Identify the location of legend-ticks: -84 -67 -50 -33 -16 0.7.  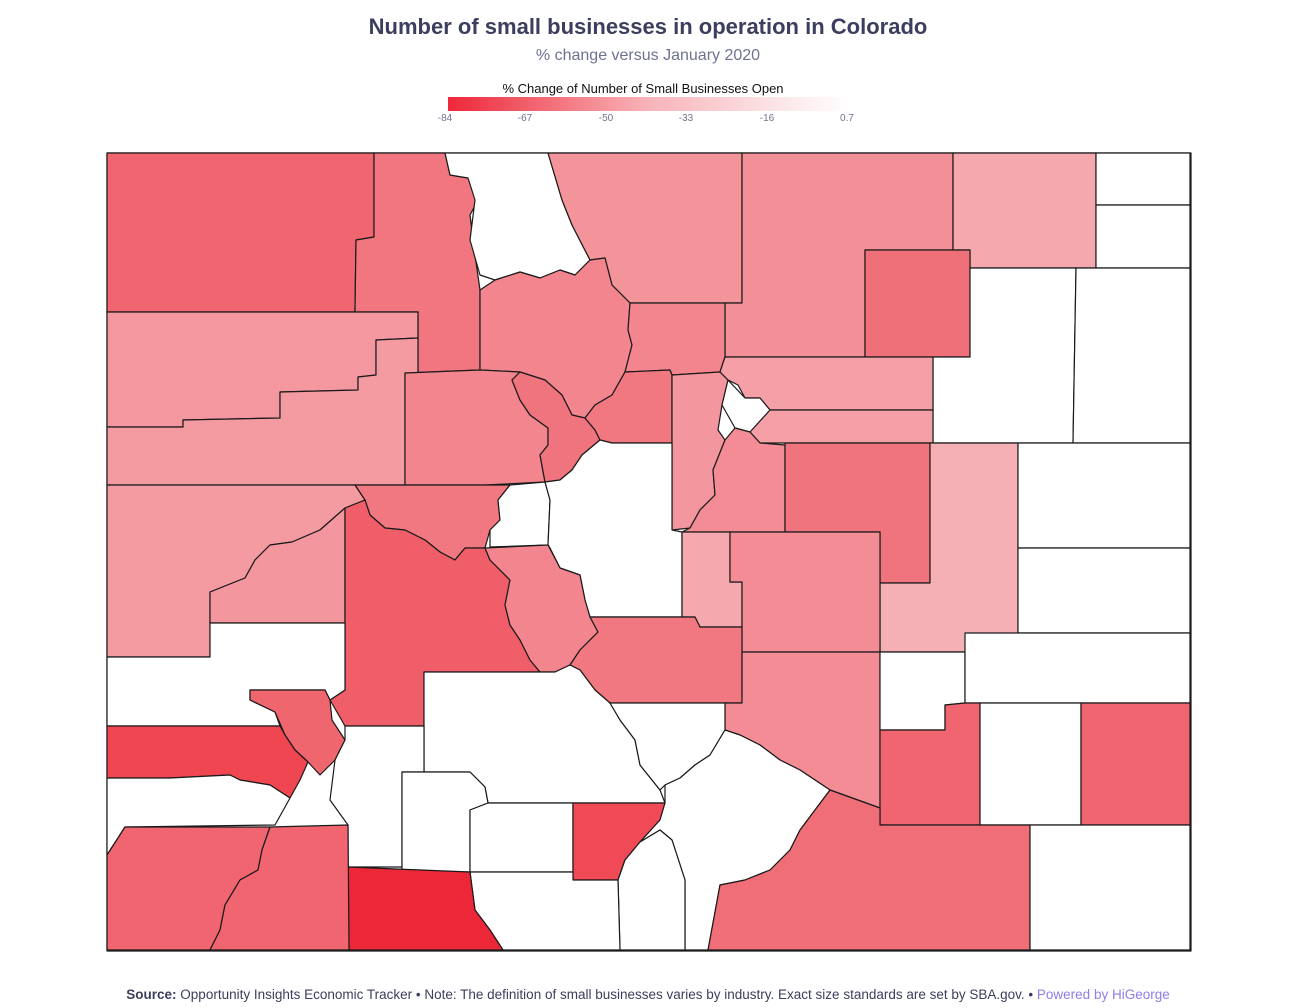
(648, 120).